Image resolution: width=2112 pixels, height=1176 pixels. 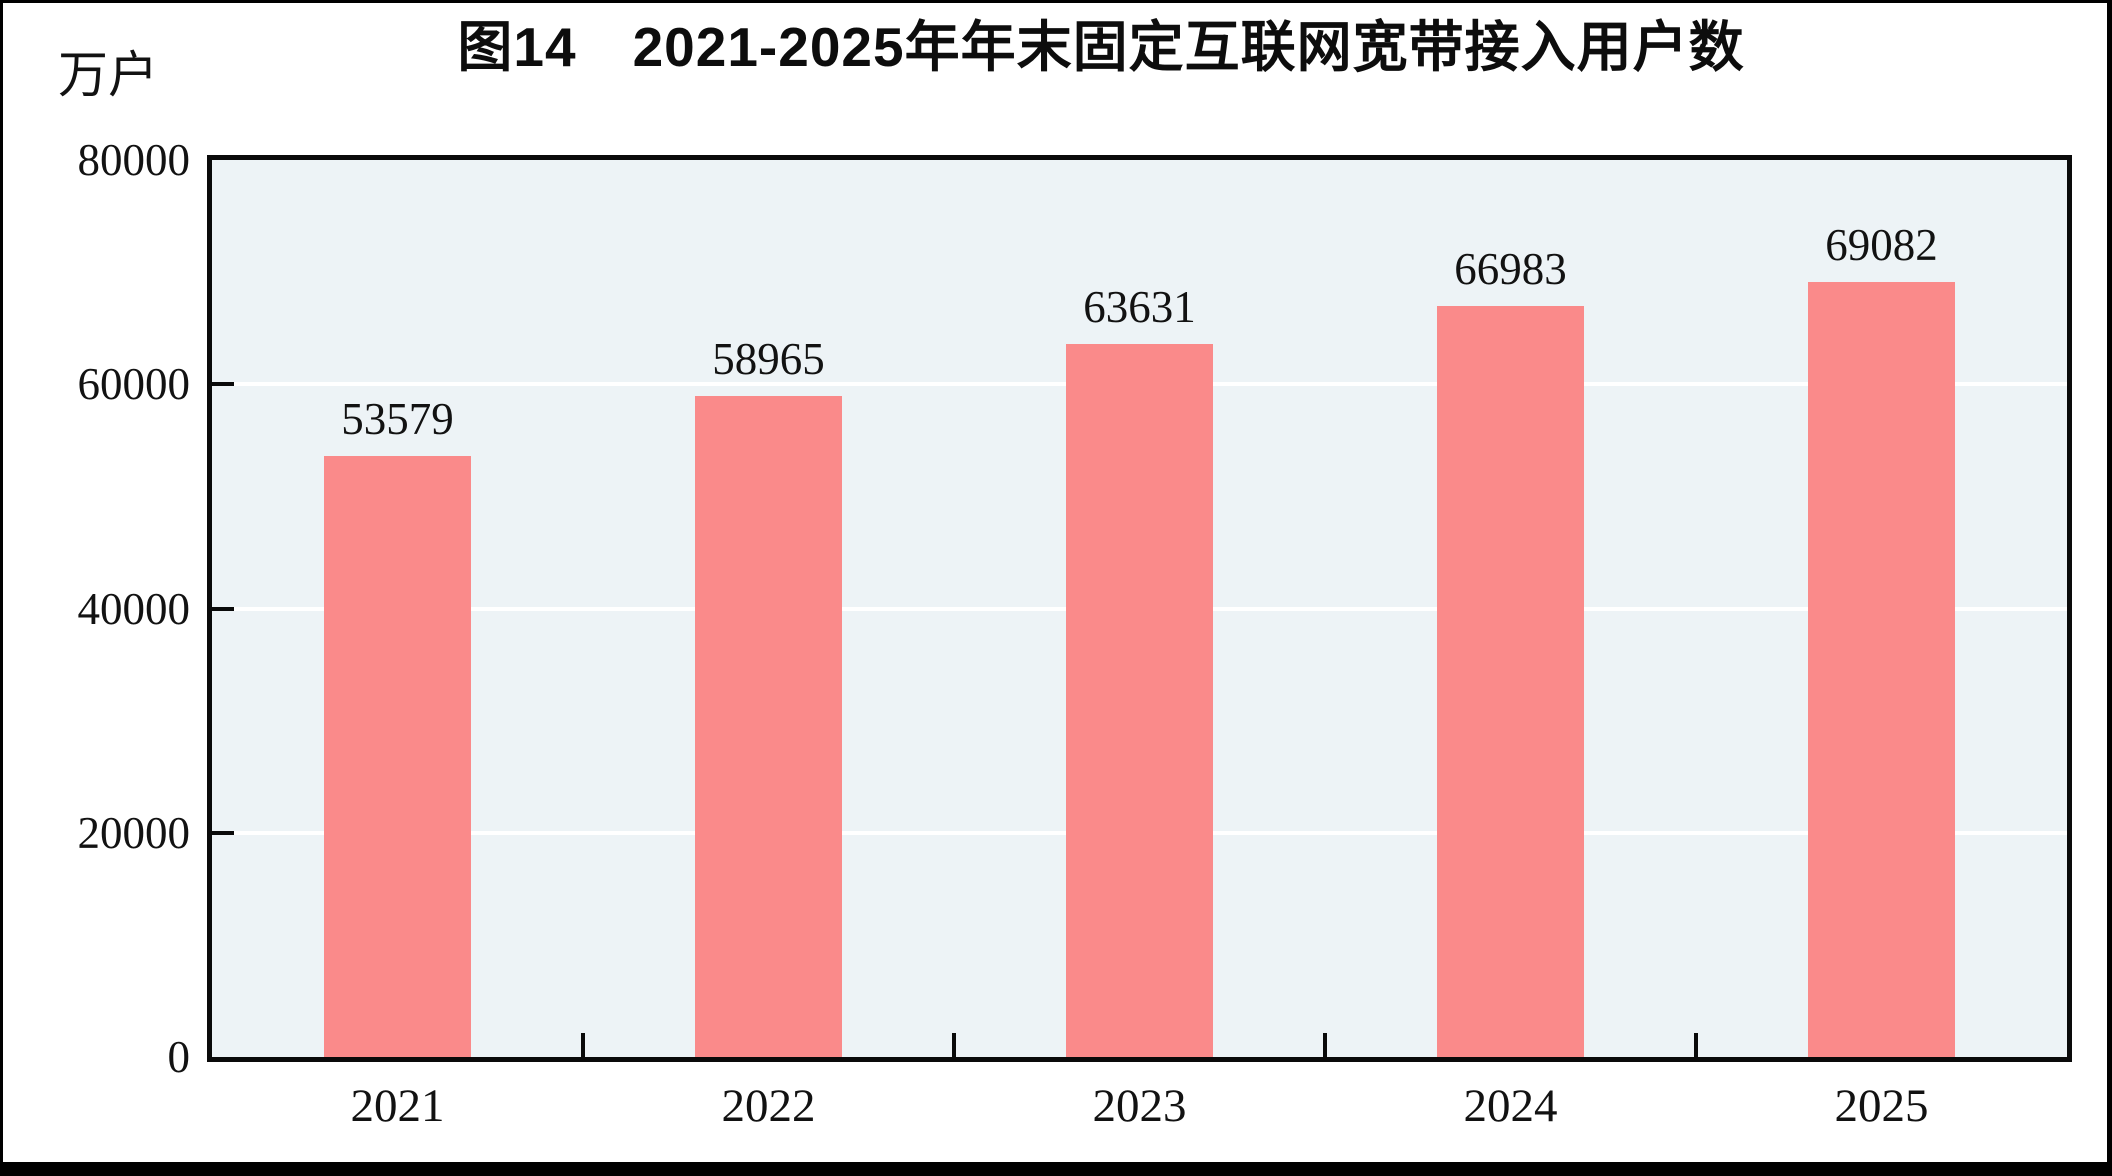 I want to click on y-tick-label: 0, so click(x=179, y=1057).